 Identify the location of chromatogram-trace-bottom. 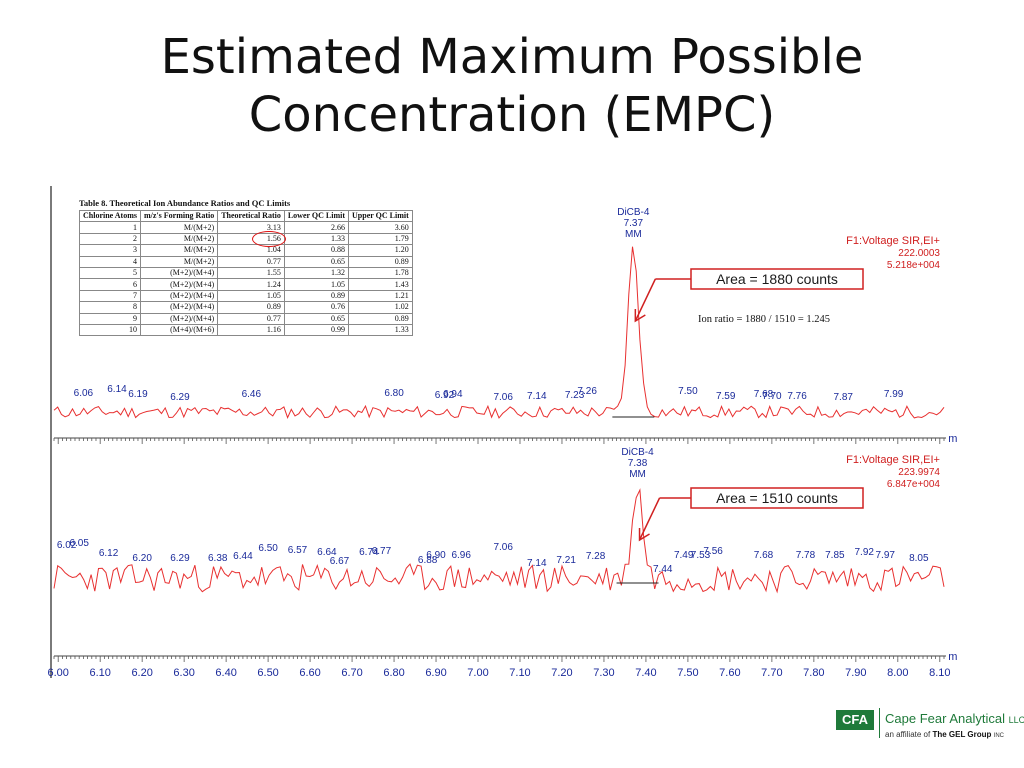
(499, 541).